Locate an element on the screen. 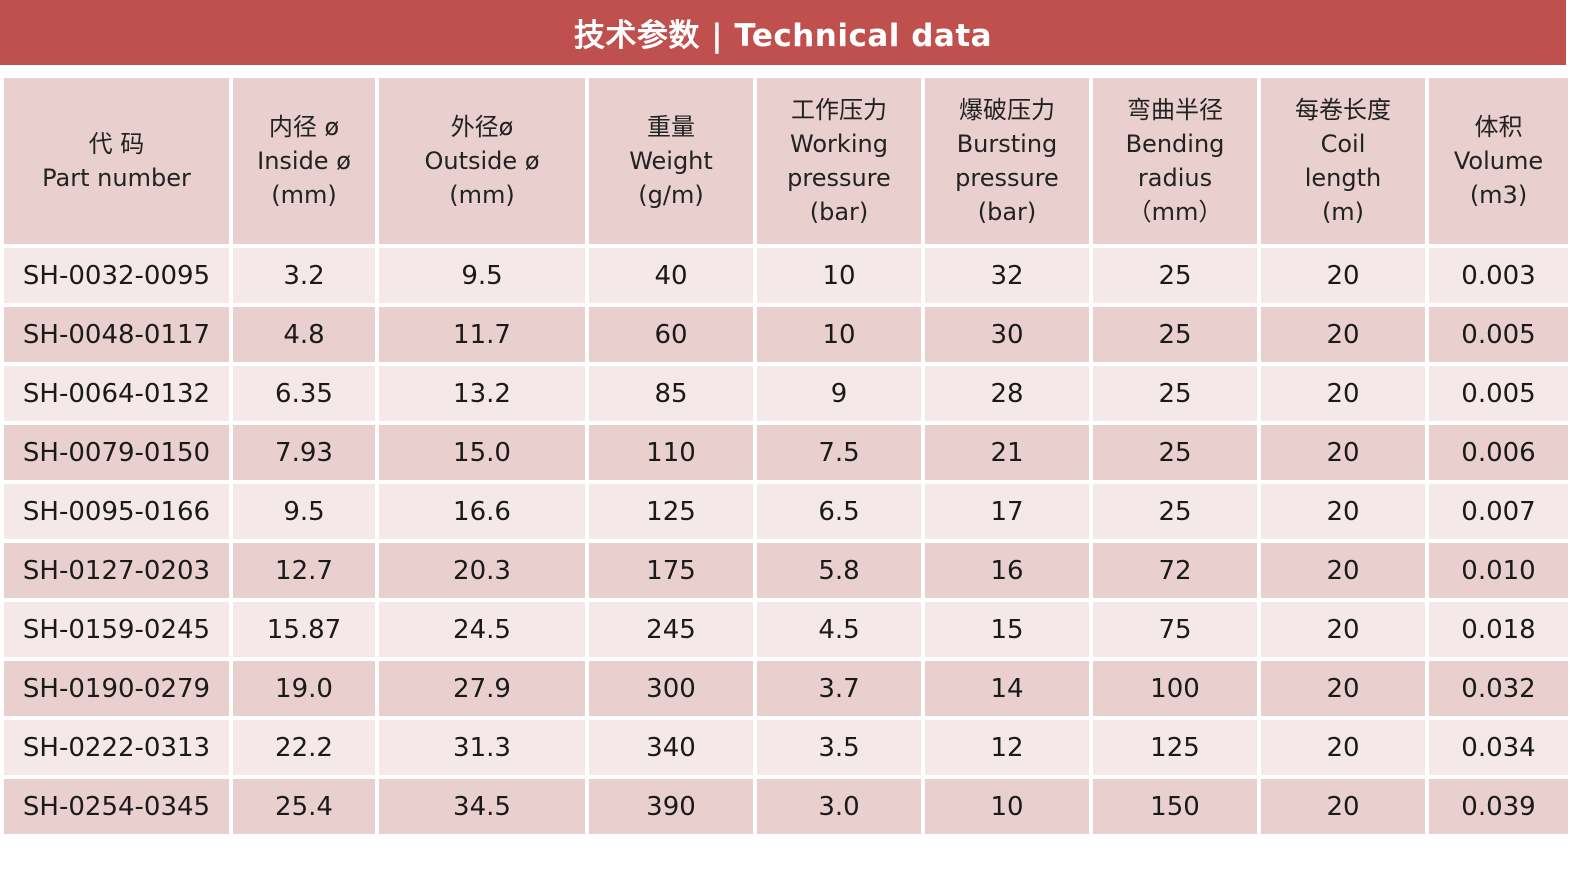 The image size is (1572, 877). table-row: SH-0254-0345 25.4 34.5 390 3.0 10 150 20 0.039 is located at coordinates (784, 806).